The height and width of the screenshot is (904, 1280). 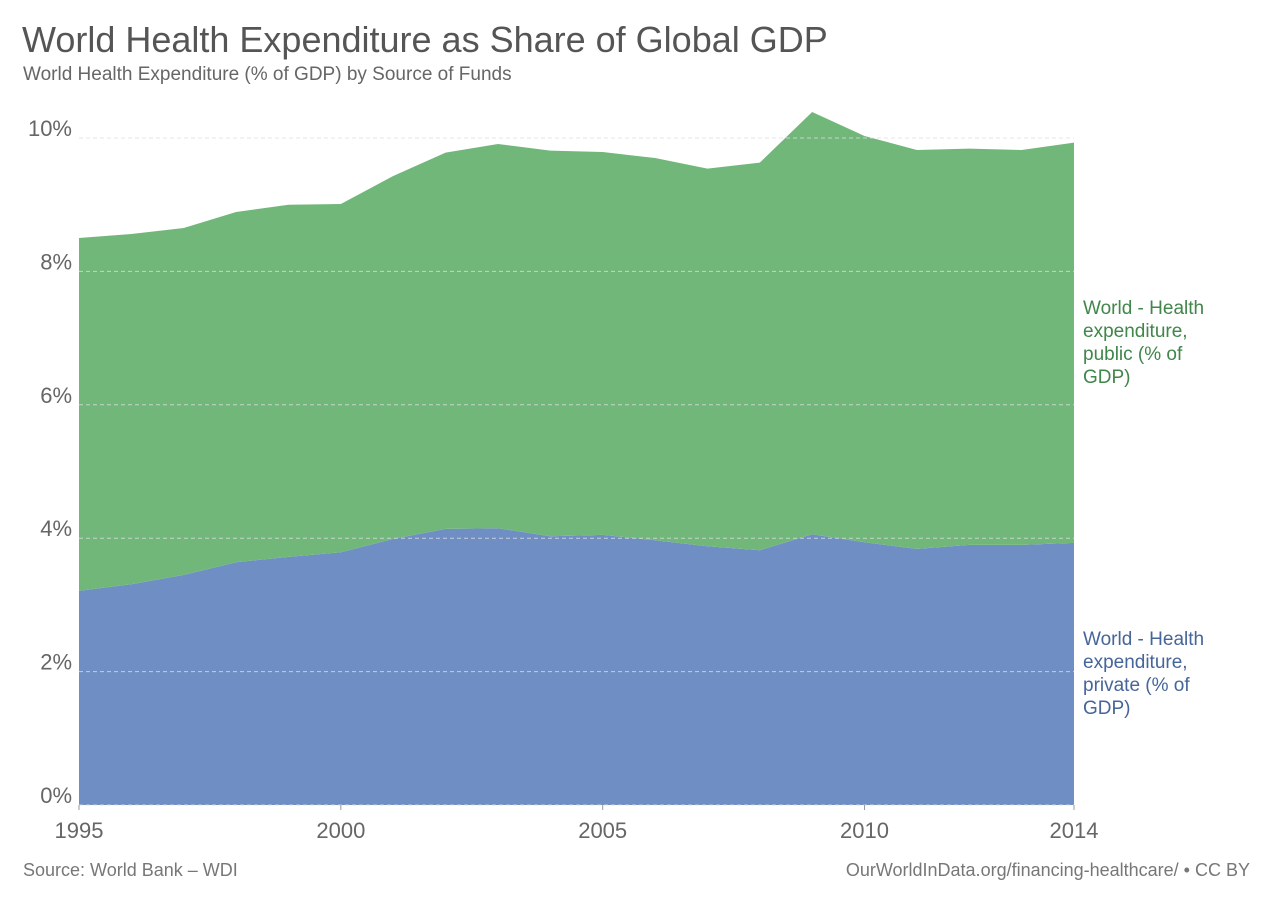 What do you see at coordinates (56, 662) in the screenshot?
I see `y-tick-label: 2%` at bounding box center [56, 662].